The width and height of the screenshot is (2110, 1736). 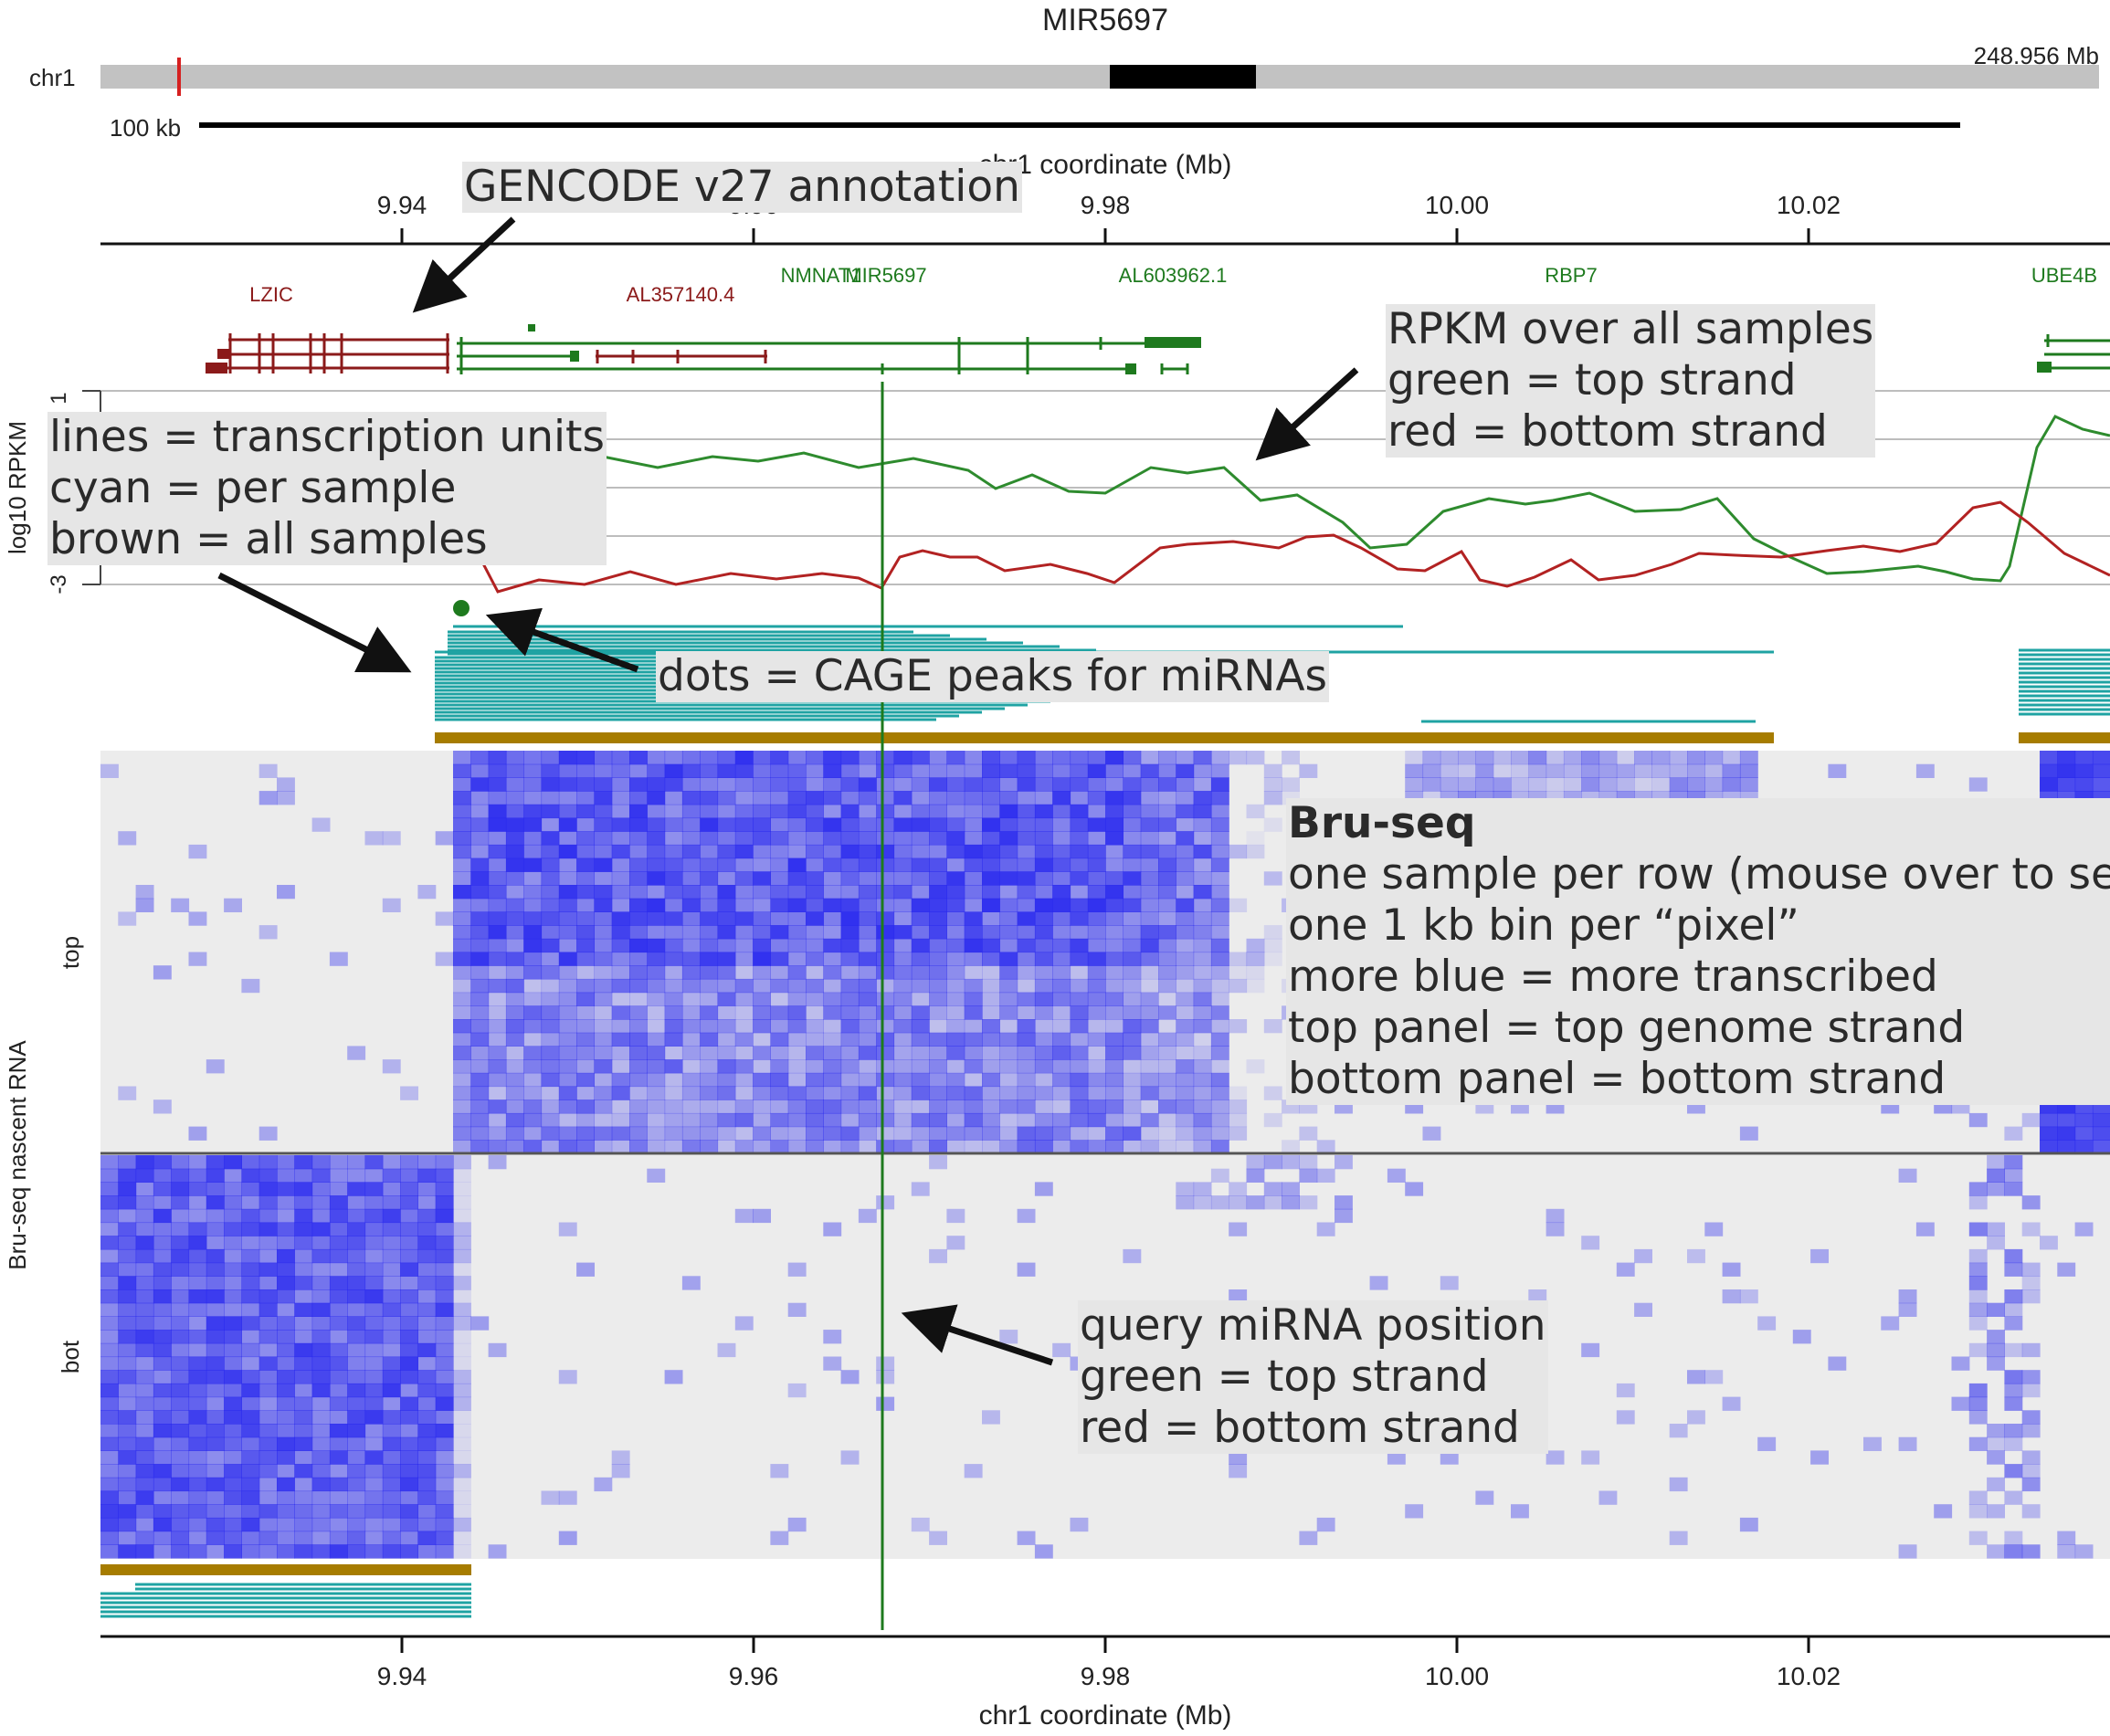 I want to click on gene-model-al357140, so click(x=681, y=356).